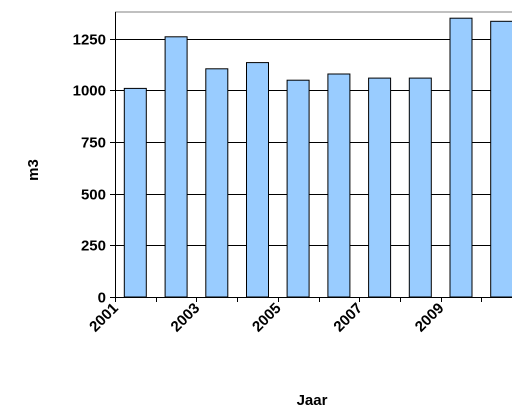  I want to click on x-tick-label-2009: 2009, so click(430, 318).